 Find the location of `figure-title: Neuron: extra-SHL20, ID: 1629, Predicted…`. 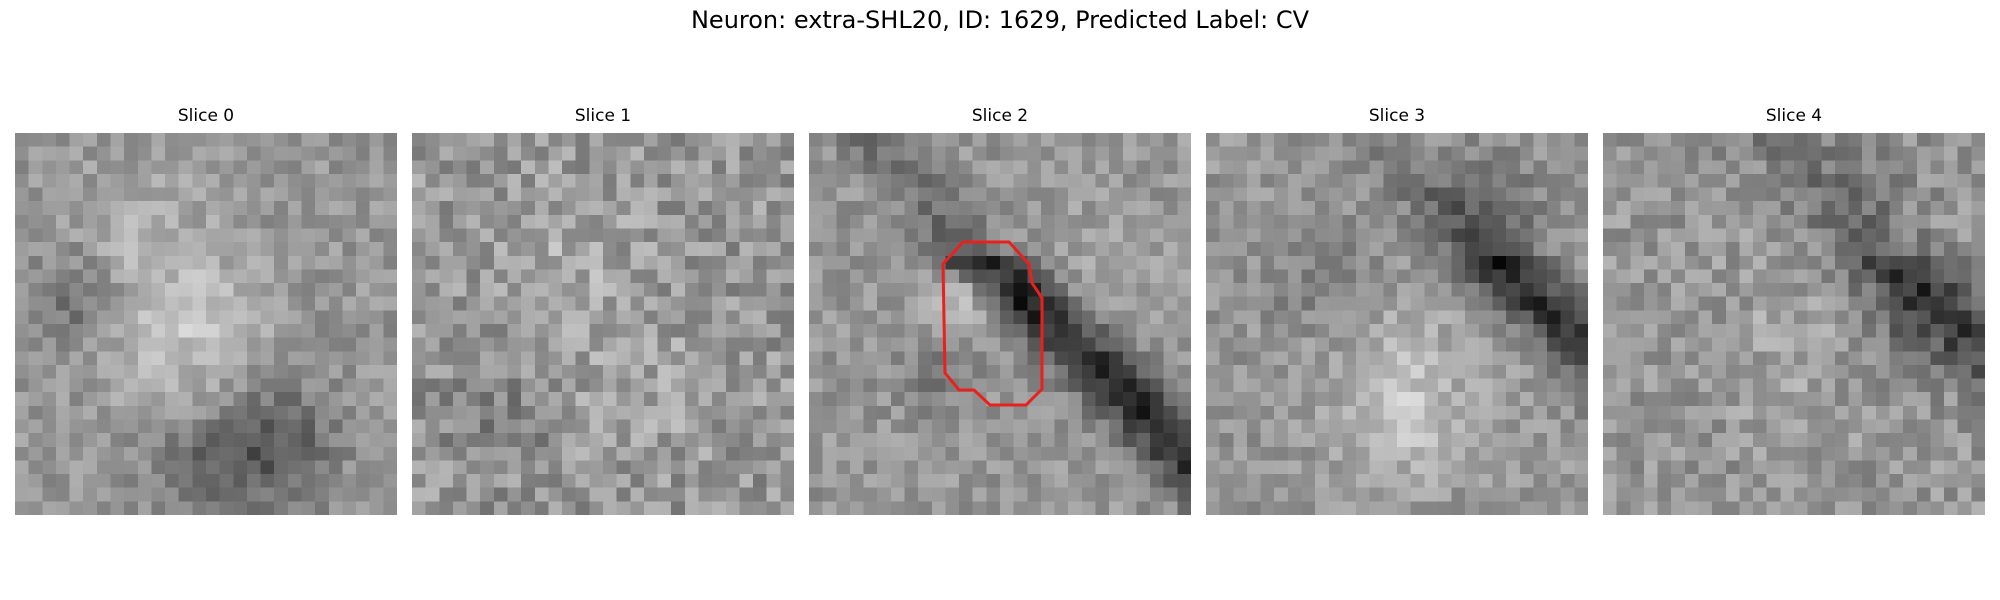

figure-title: Neuron: extra-SHL20, ID: 1629, Predicted… is located at coordinates (1000, 20).